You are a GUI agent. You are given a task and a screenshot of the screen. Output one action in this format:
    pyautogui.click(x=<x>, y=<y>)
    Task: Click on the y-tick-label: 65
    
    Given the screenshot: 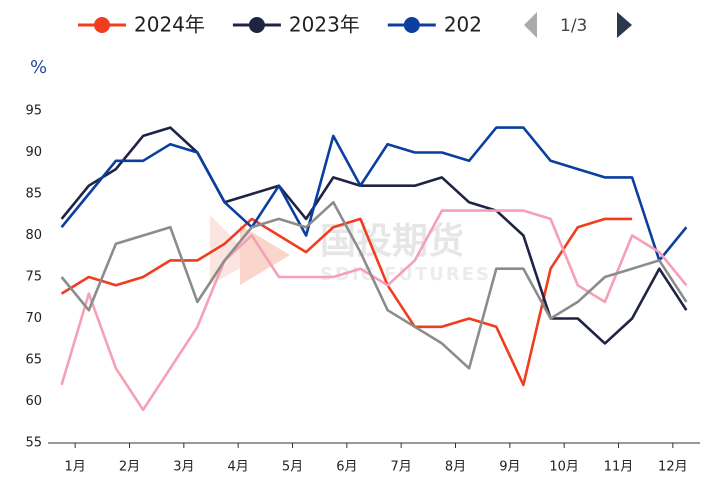 What is the action you would take?
    pyautogui.click(x=33, y=360)
    